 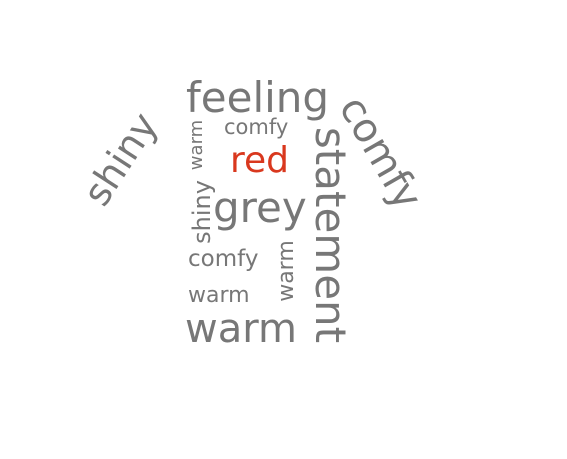 What do you see at coordinates (197, 145) in the screenshot?
I see `word-warm-vertical-1: warm` at bounding box center [197, 145].